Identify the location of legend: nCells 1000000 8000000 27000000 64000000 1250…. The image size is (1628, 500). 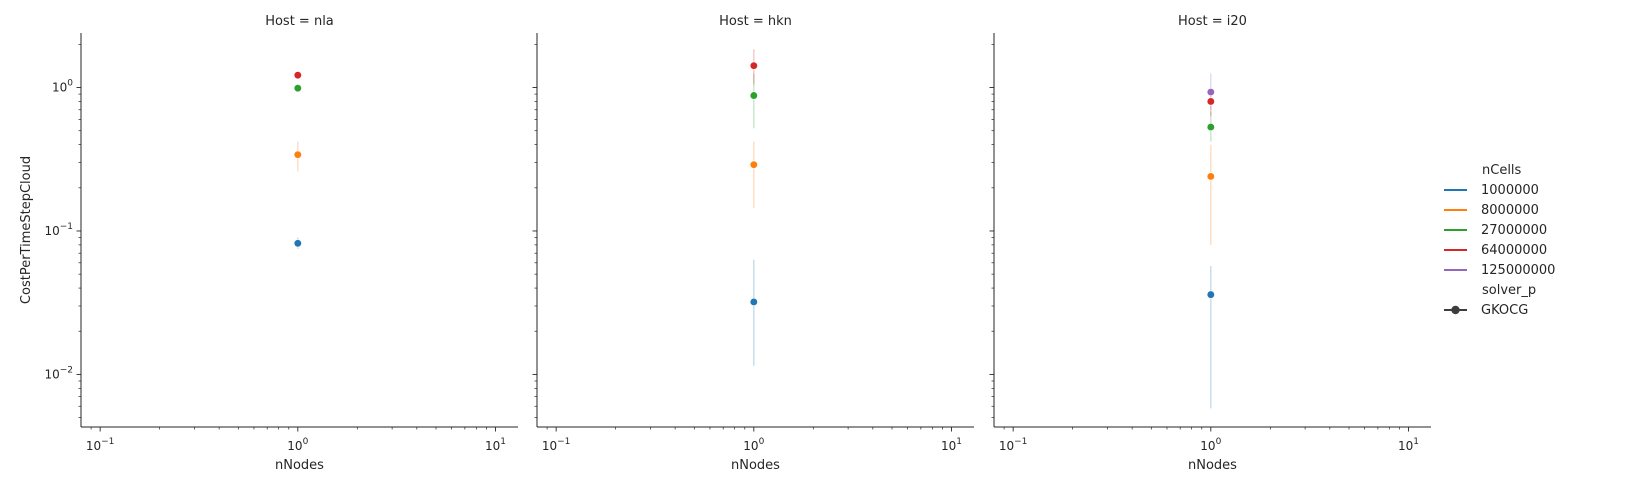
(1499, 240).